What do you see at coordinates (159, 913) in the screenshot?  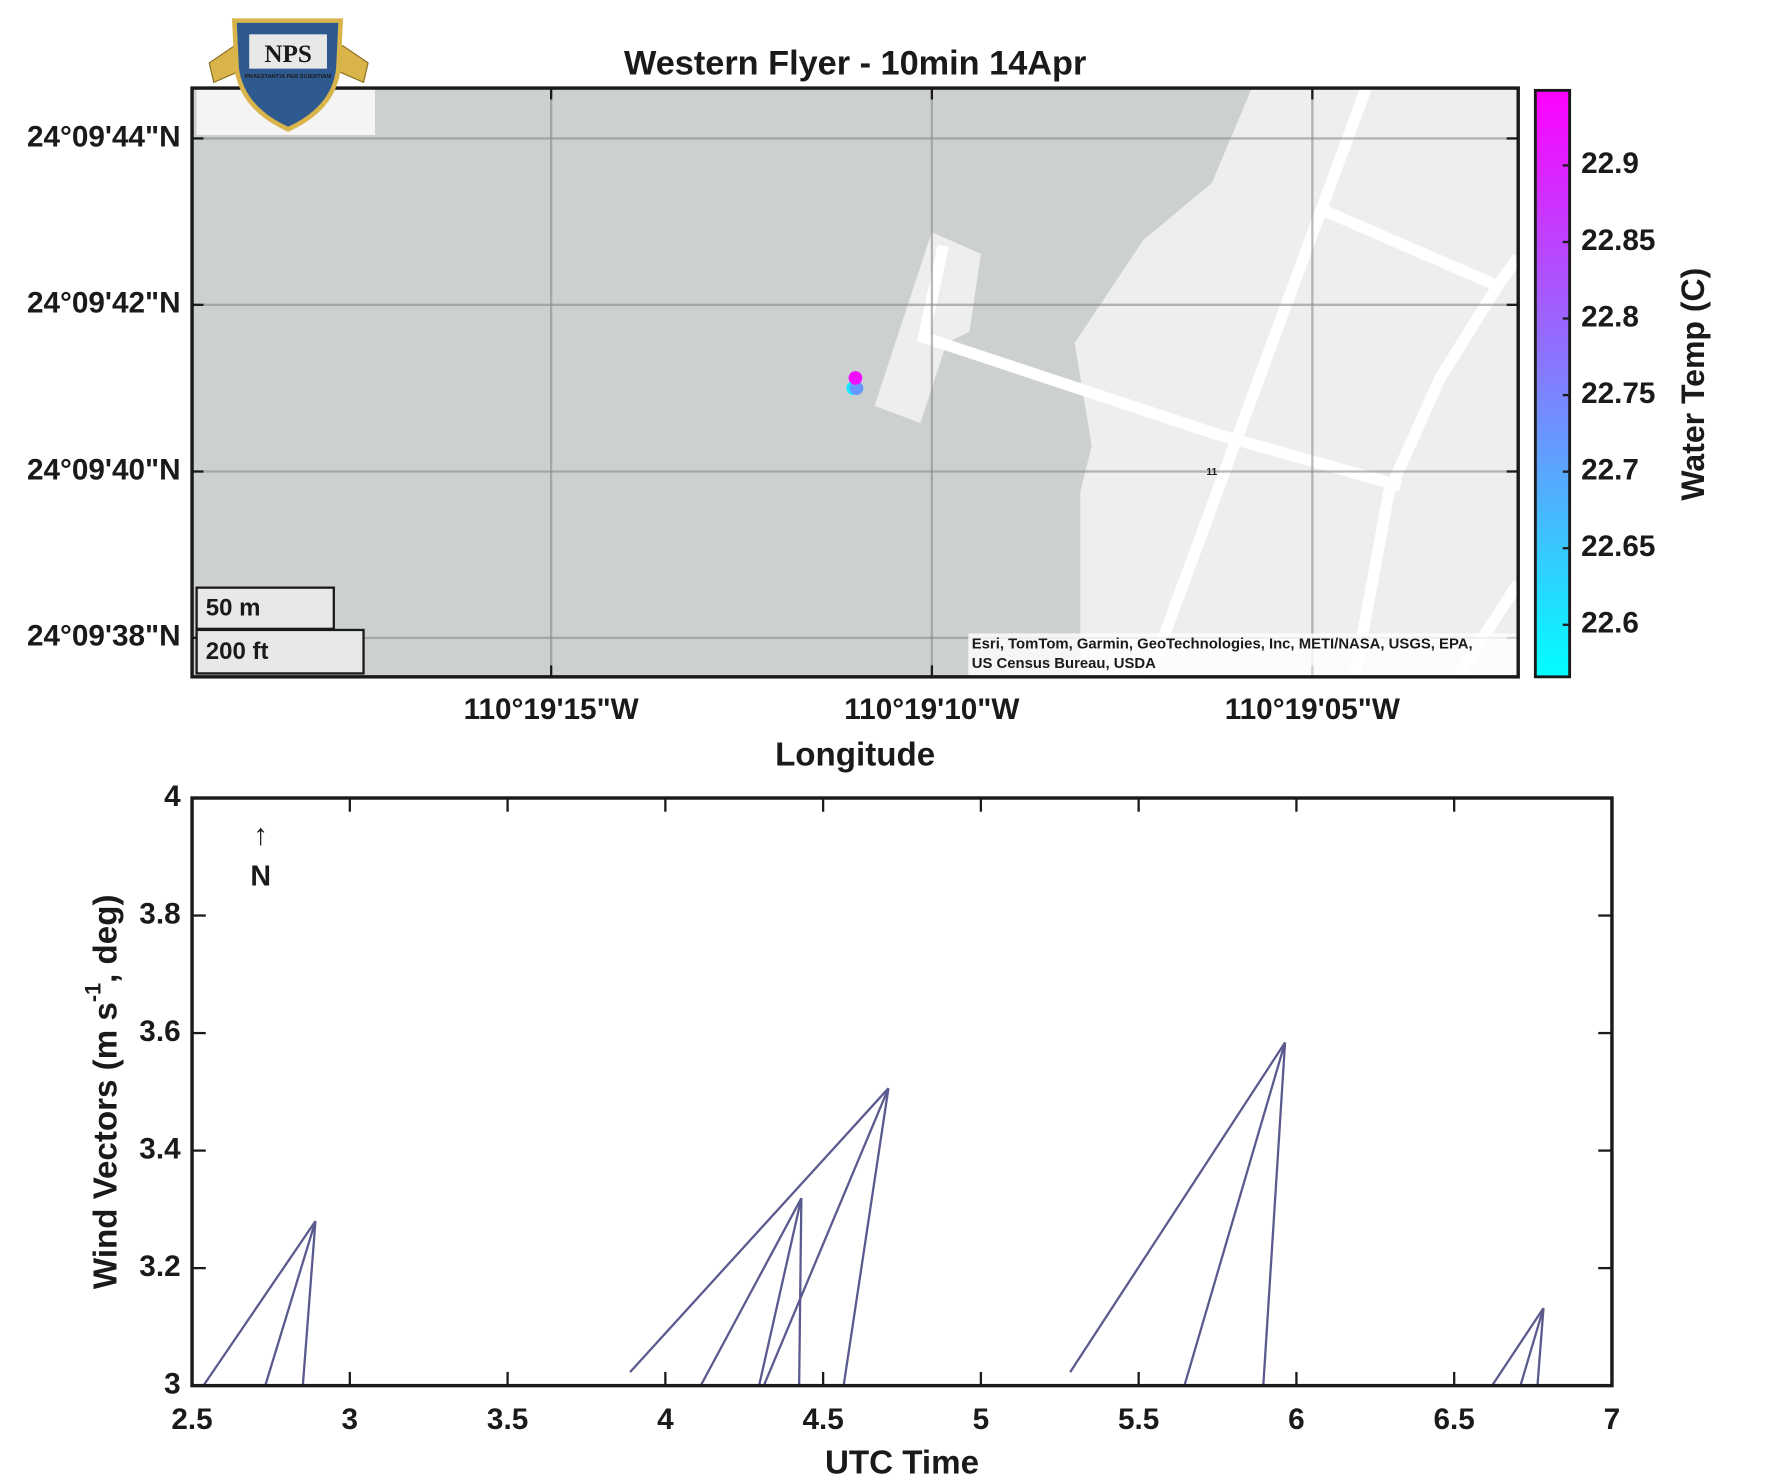 I see `y-tick-label: 3.8` at bounding box center [159, 913].